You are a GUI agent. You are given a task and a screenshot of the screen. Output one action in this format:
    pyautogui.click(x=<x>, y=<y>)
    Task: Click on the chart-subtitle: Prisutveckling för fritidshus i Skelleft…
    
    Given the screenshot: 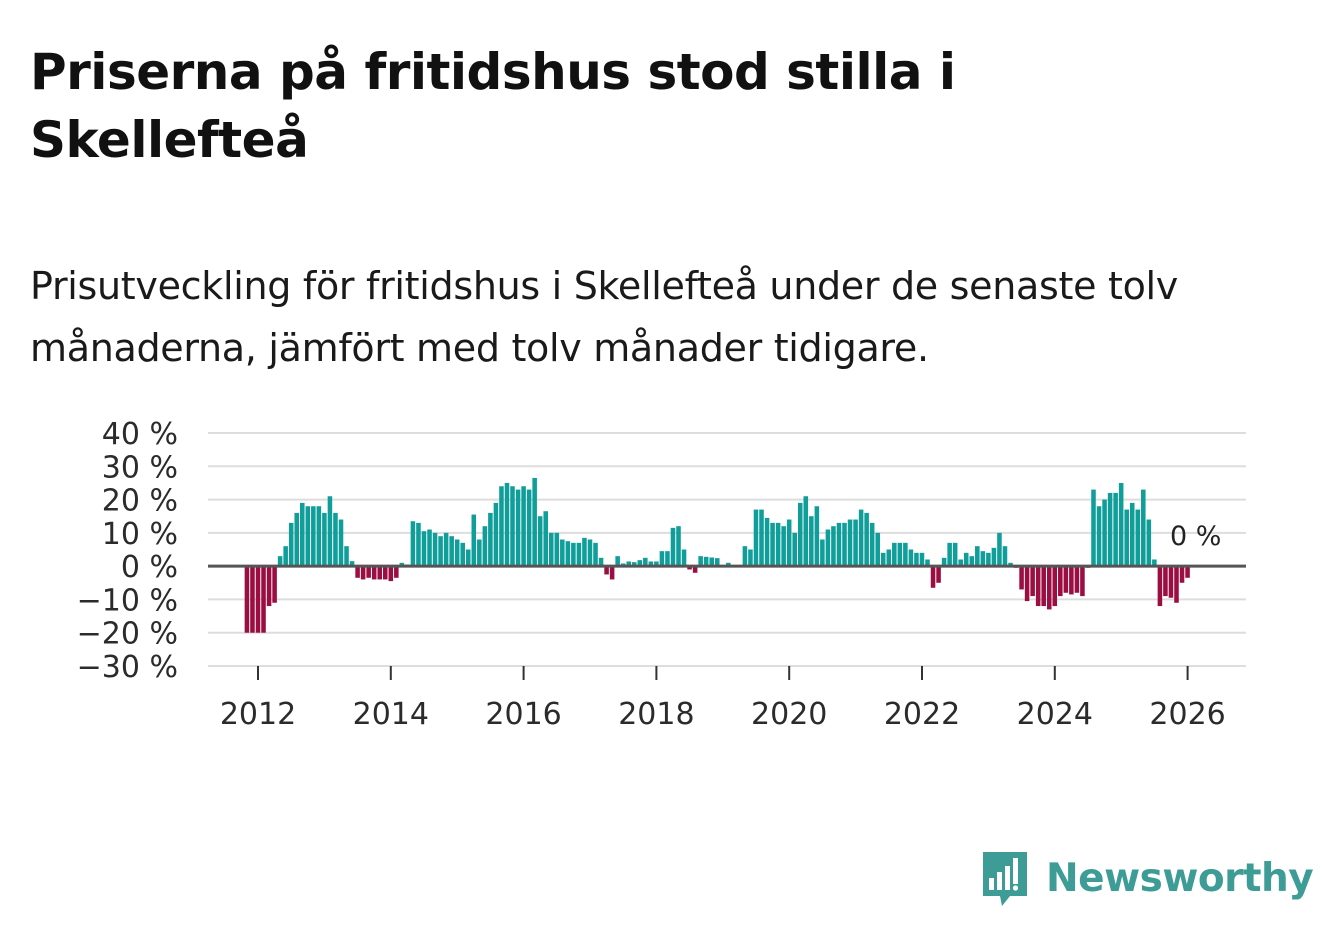 What is the action you would take?
    pyautogui.click(x=604, y=317)
    